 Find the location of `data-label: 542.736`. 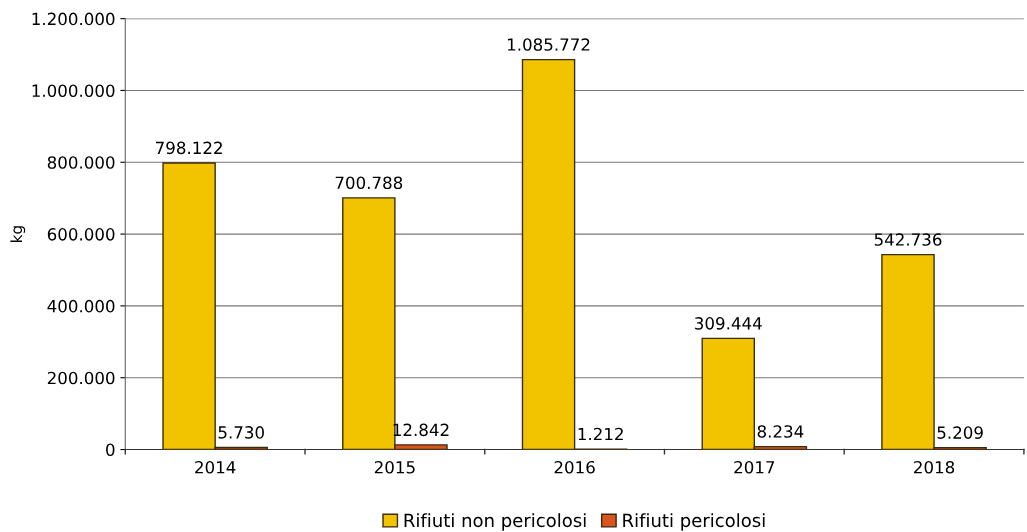

data-label: 542.736 is located at coordinates (908, 239).